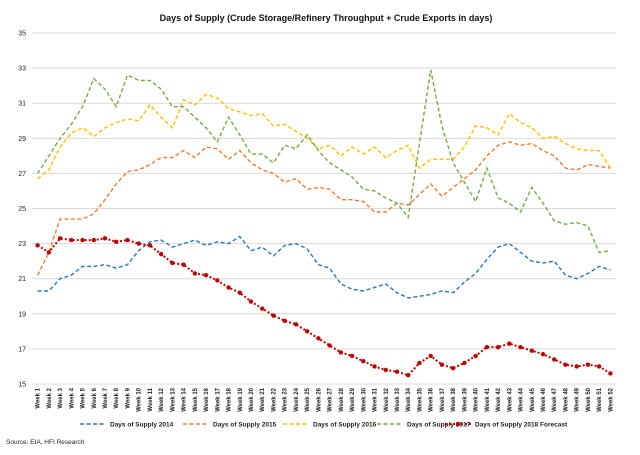  I want to click on x-tick-label: Week 22, so click(274, 399).